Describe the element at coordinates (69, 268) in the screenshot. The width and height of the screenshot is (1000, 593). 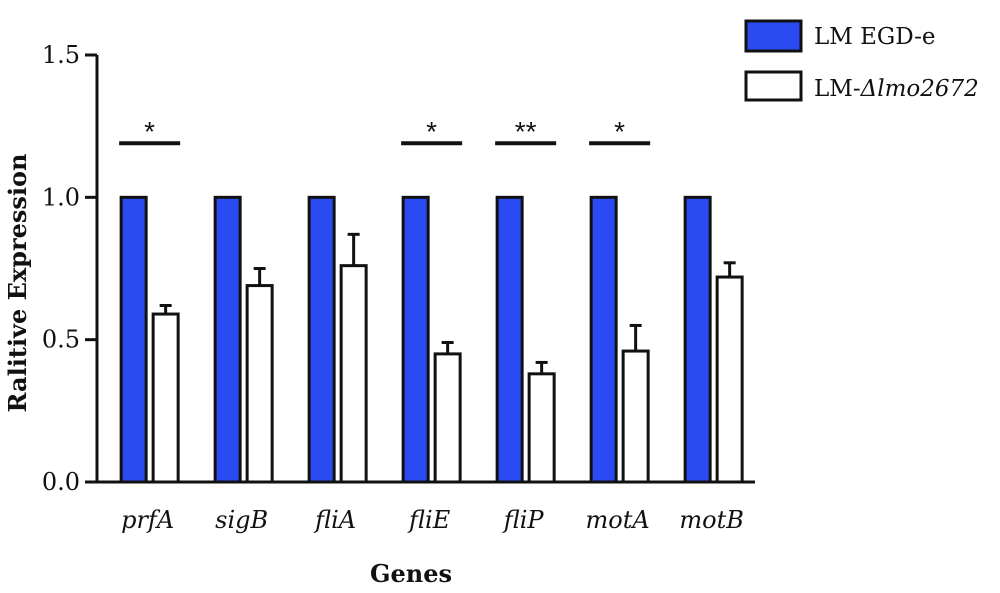
I see `y-ticks: 0.0 0.5 1.0 1.5` at that location.